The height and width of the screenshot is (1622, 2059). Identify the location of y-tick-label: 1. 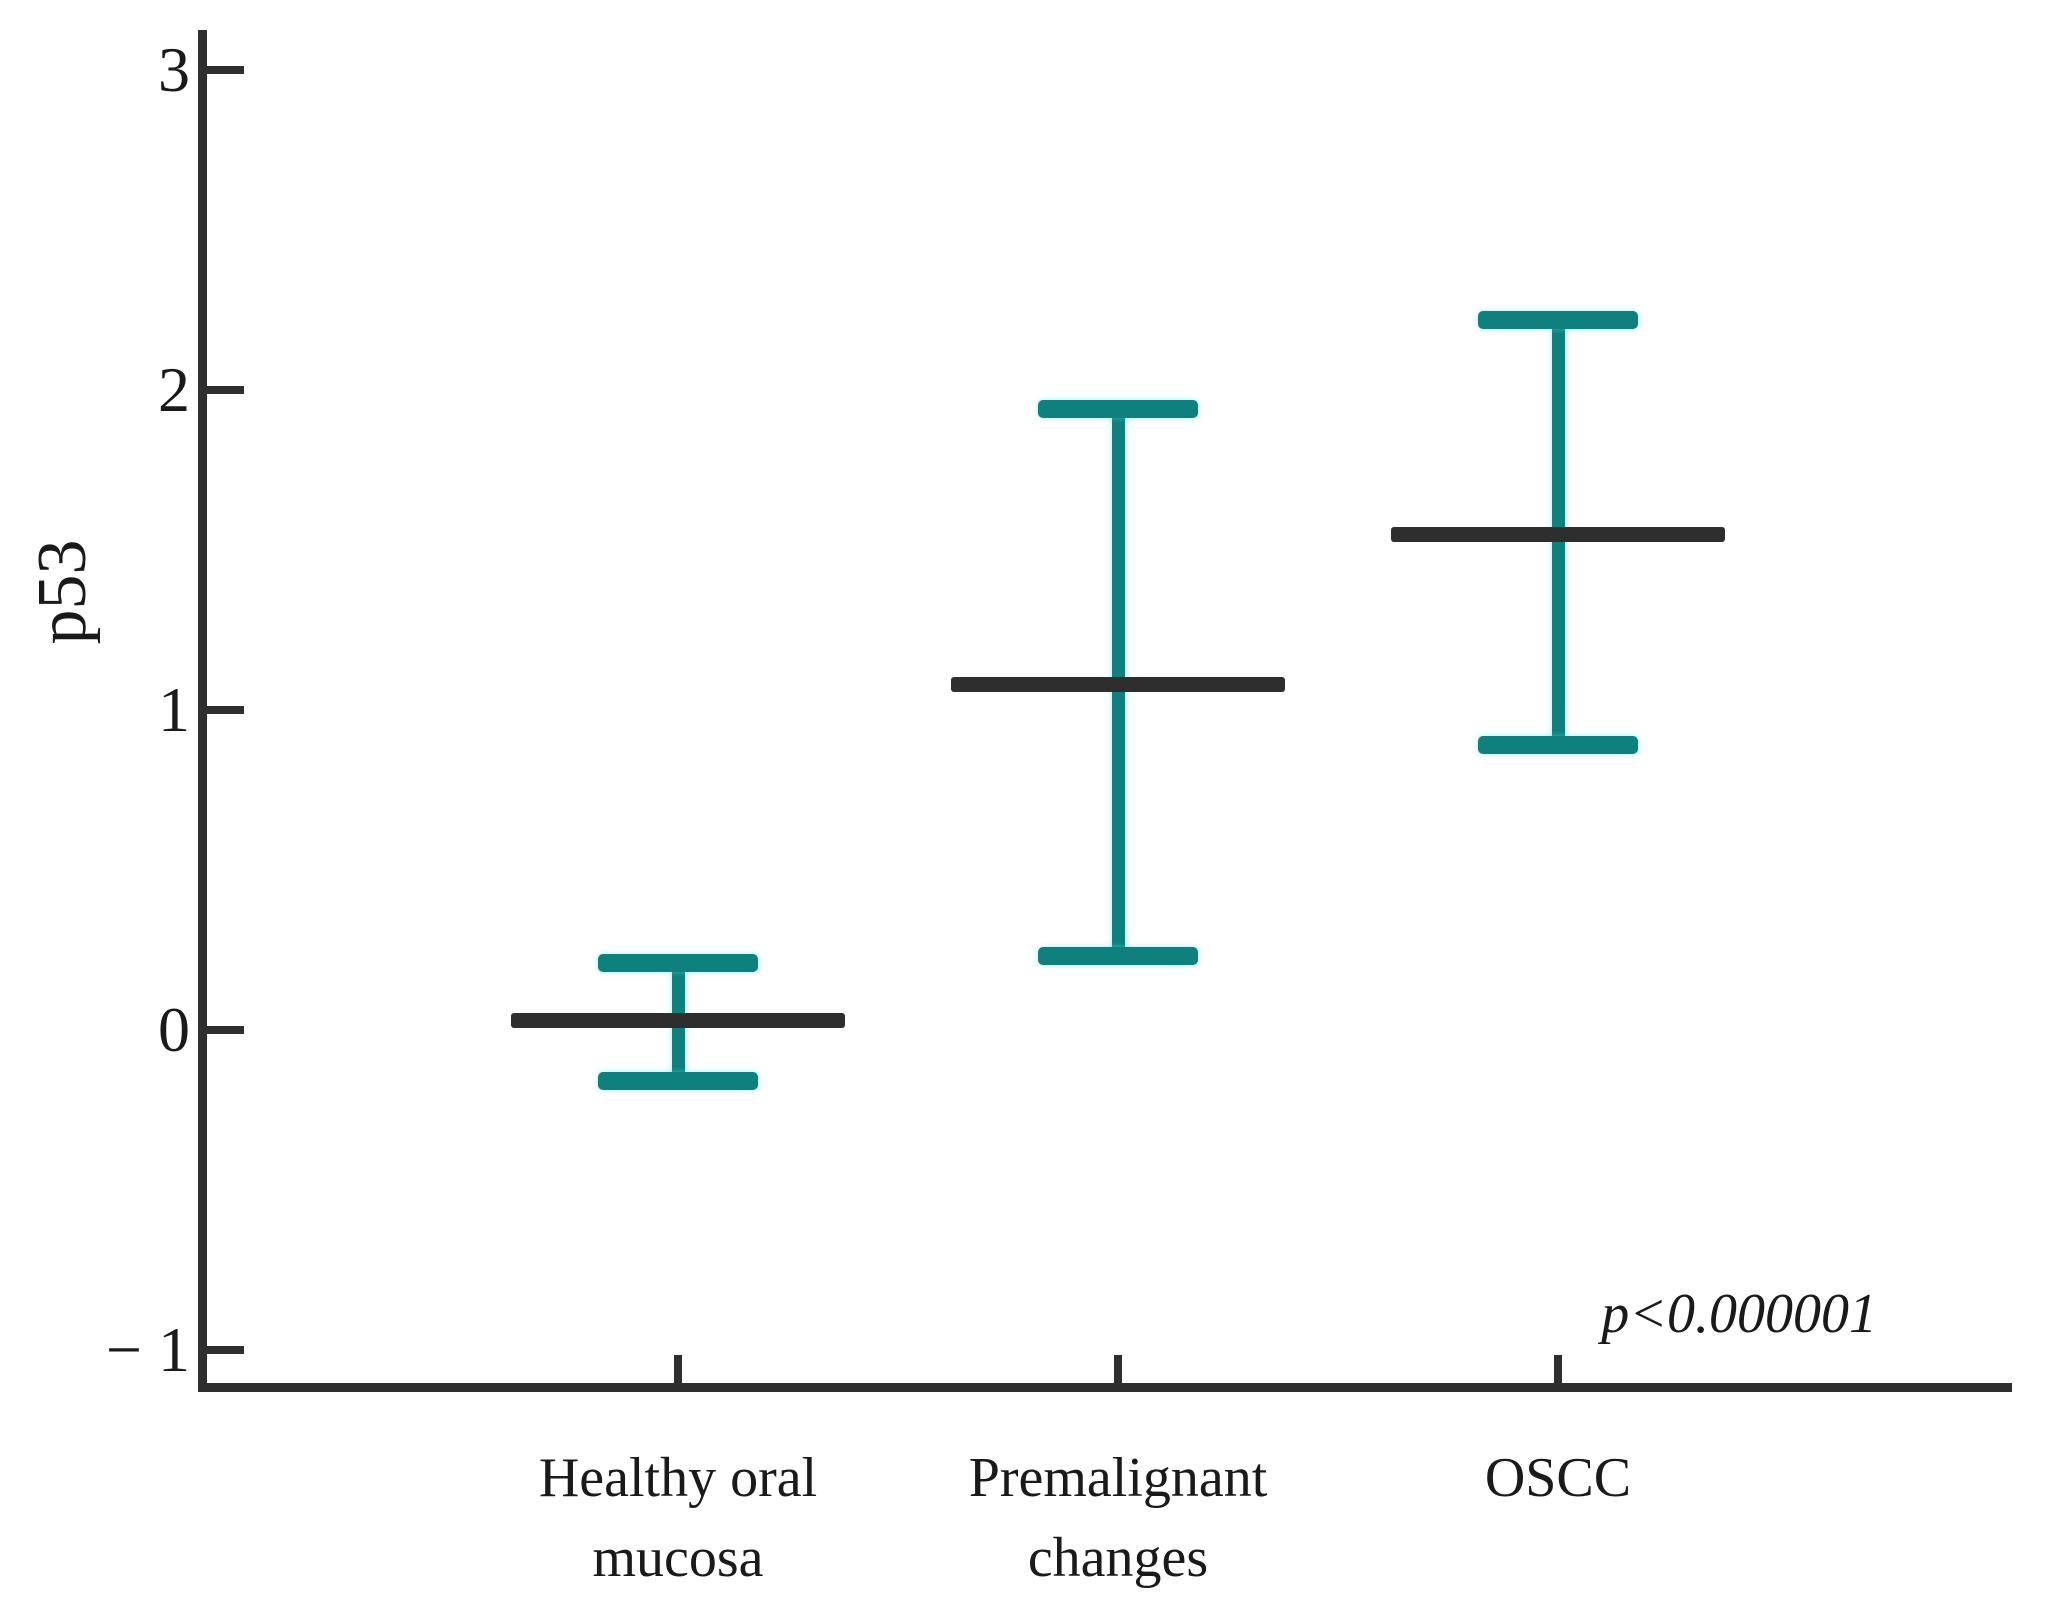
(174, 709).